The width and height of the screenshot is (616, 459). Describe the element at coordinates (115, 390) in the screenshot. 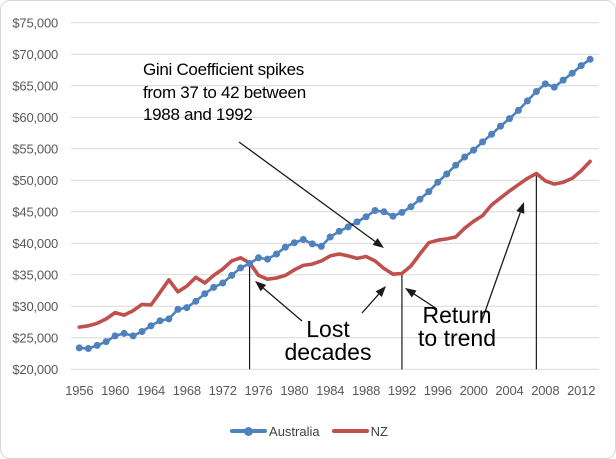

I see `x-axis-label: 1960` at that location.